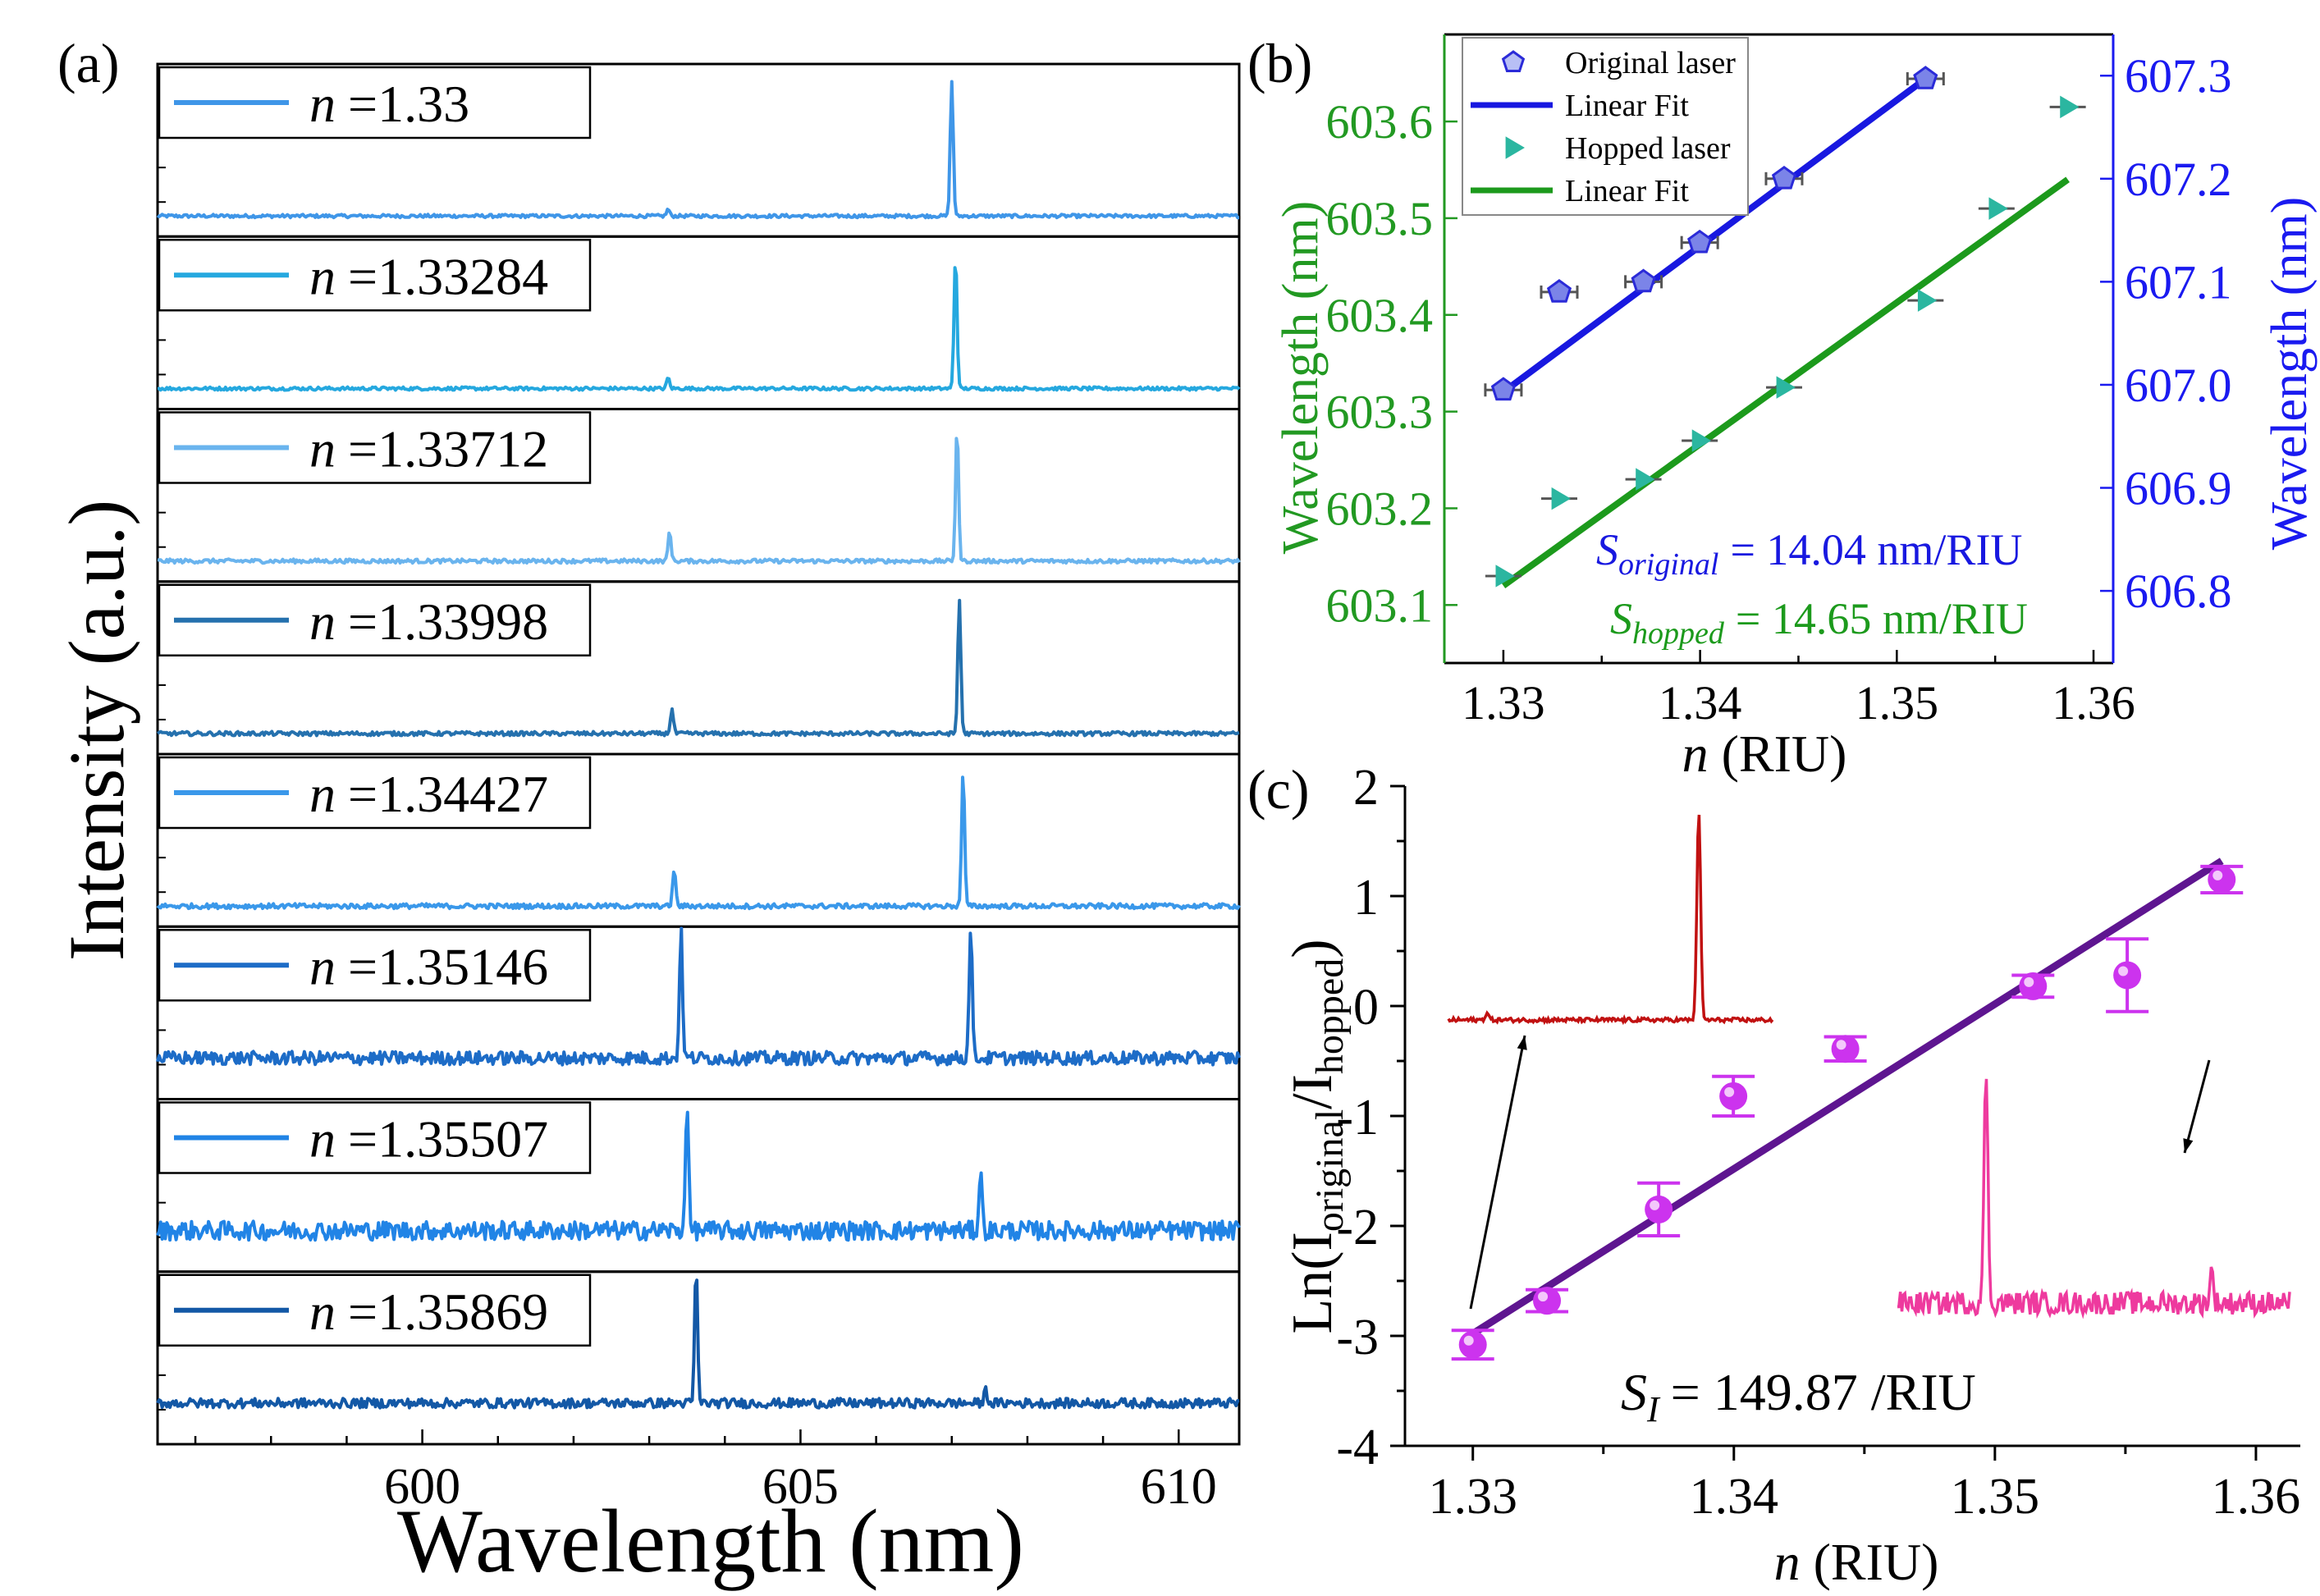 This screenshot has height=1596, width=2320. Describe the element at coordinates (1497, 1172) in the screenshot. I see `arrow-to-left-inset` at that location.